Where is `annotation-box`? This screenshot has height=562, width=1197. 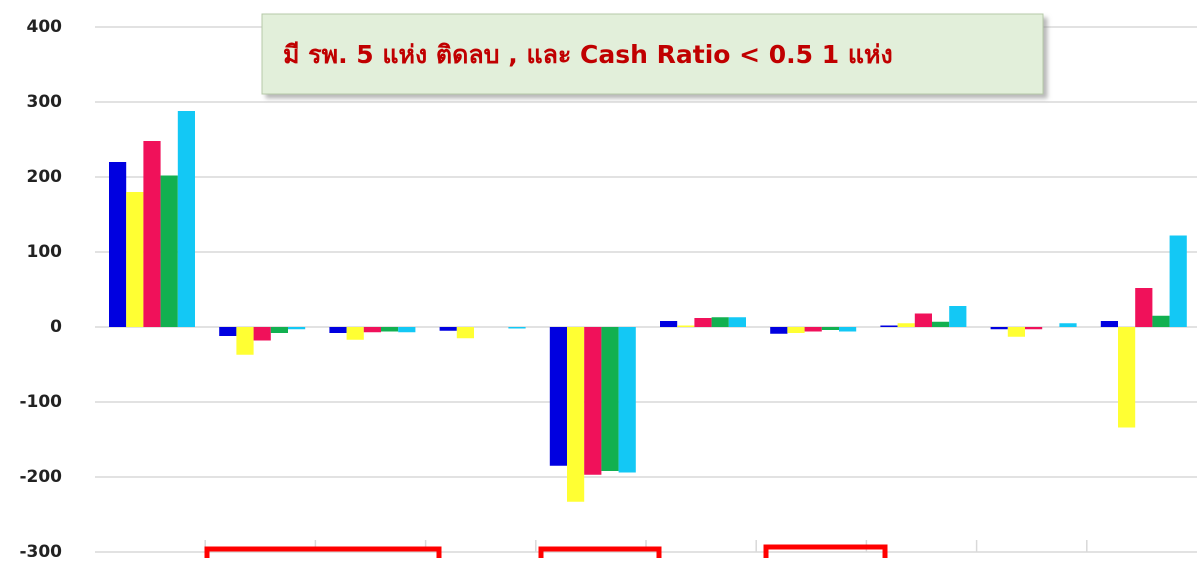 annotation-box is located at coordinates (652, 54).